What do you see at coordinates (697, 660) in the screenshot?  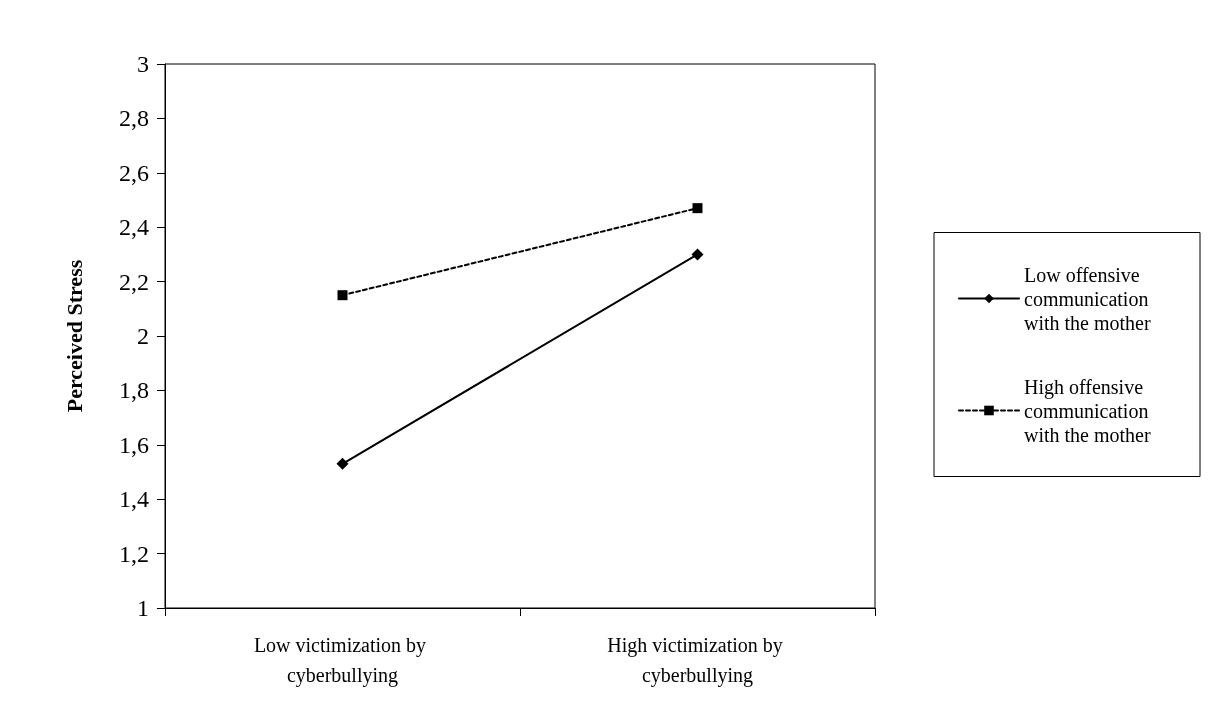 I see `x-tick-label: High victimization by cyberbullying` at bounding box center [697, 660].